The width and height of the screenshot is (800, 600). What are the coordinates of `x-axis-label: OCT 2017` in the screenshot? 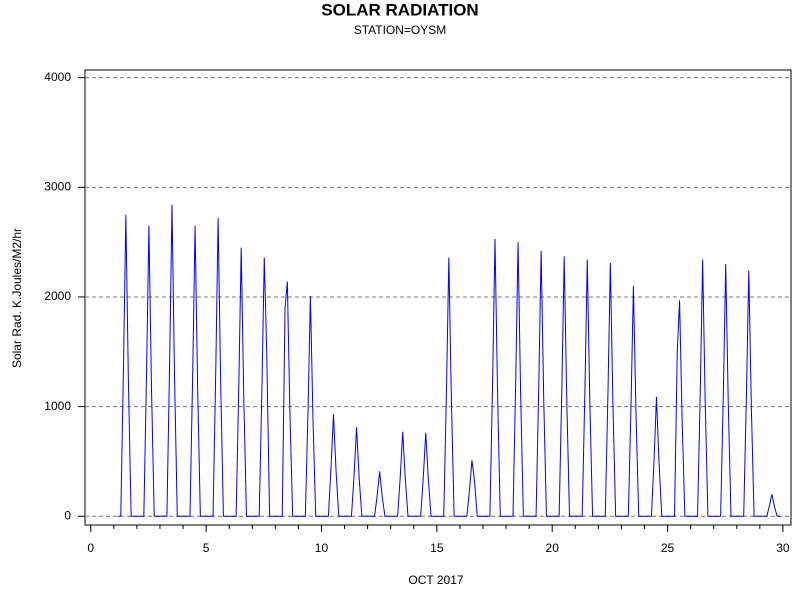 It's located at (435, 580).